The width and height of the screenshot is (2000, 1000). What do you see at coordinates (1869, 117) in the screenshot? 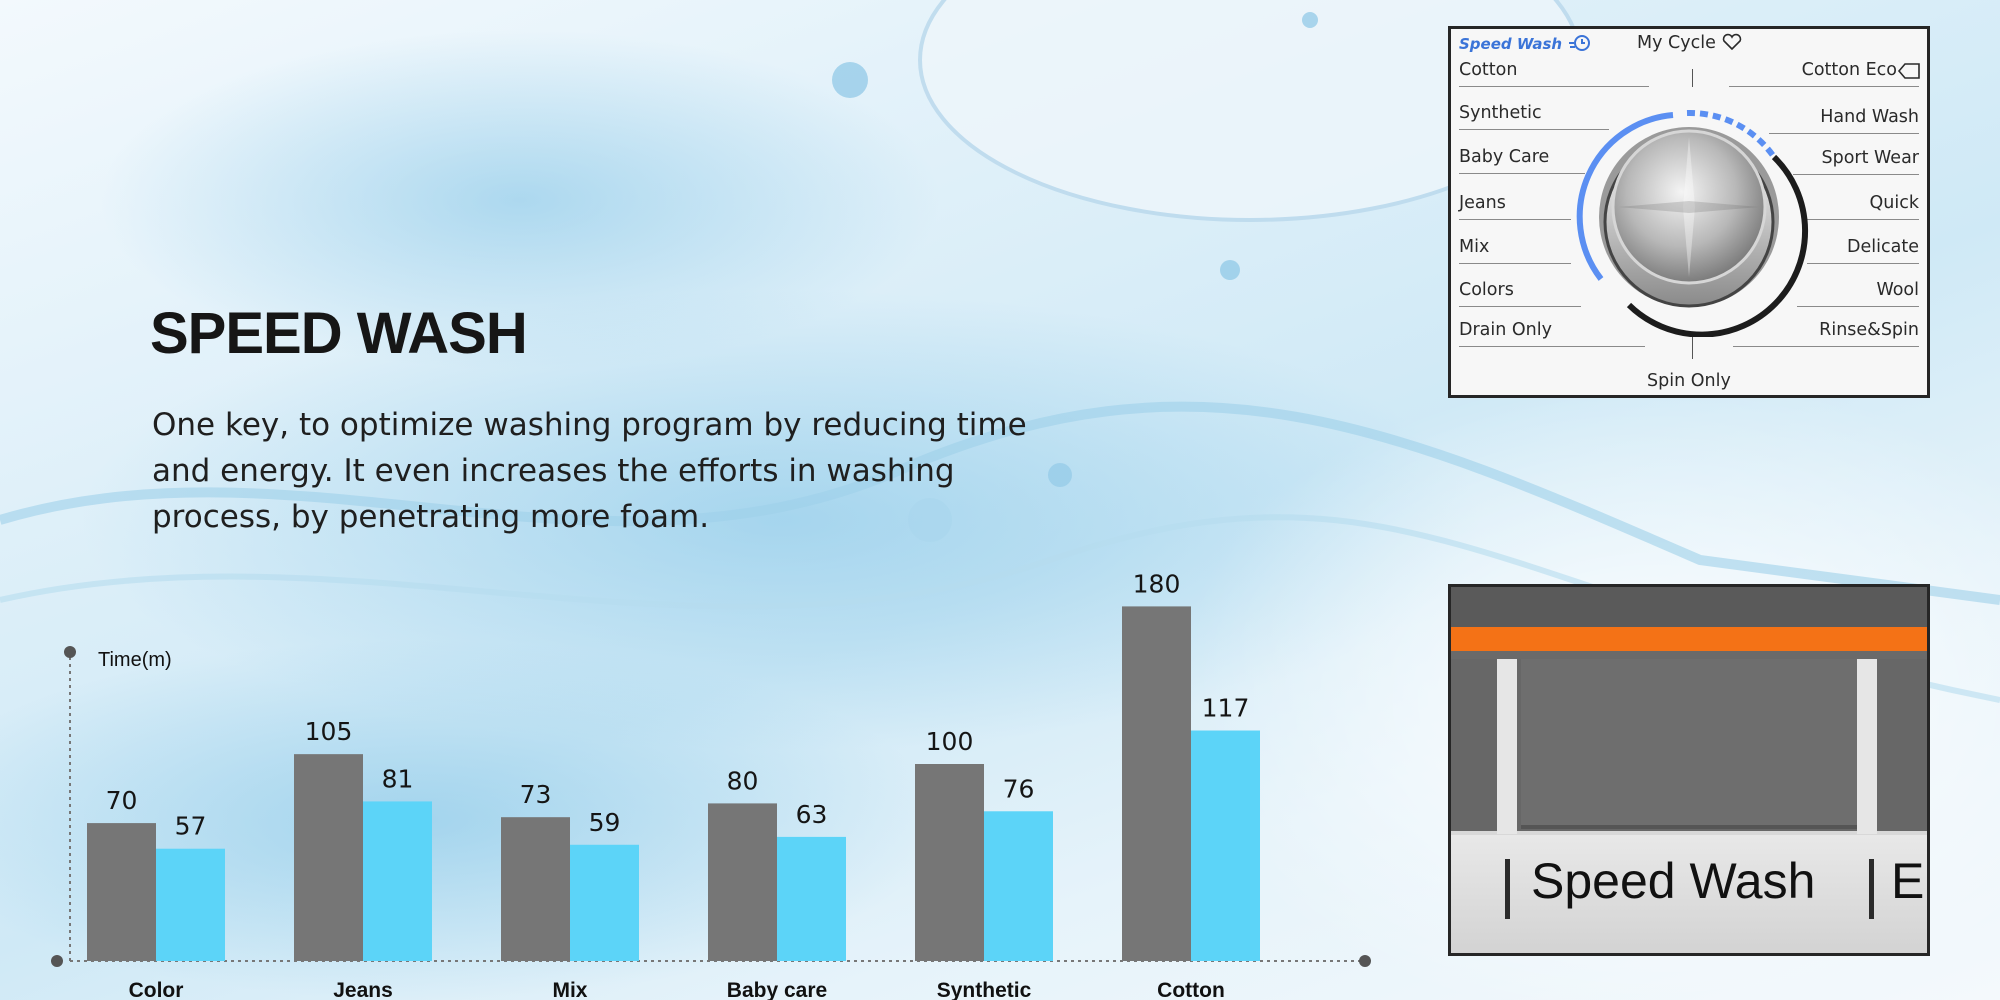
I see `program-hand-wash: Hand Wash` at bounding box center [1869, 117].